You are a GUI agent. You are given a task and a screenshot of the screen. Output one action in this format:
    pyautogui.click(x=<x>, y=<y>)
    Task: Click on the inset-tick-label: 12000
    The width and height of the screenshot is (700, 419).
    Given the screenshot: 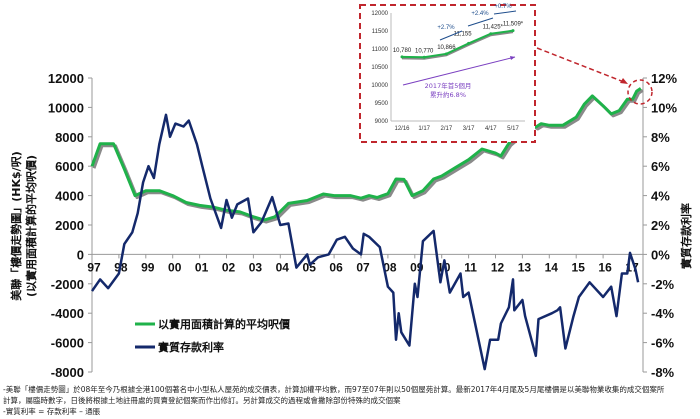 What is the action you would take?
    pyautogui.click(x=379, y=14)
    